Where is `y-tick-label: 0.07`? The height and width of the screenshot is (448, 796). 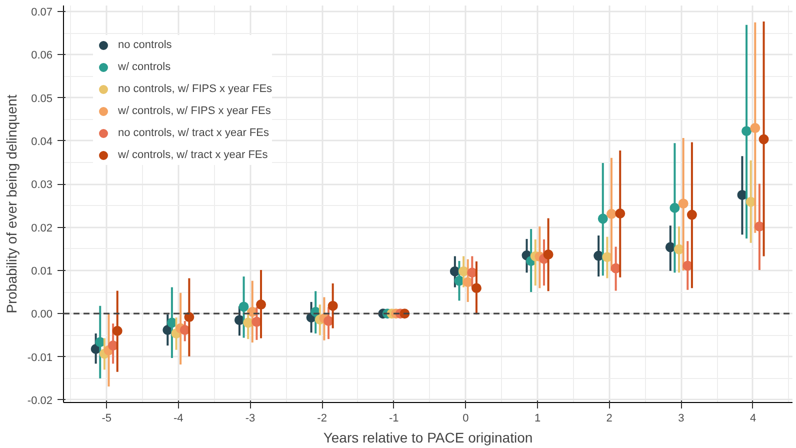
y-tick-label: 0.07 is located at coordinates (42, 12).